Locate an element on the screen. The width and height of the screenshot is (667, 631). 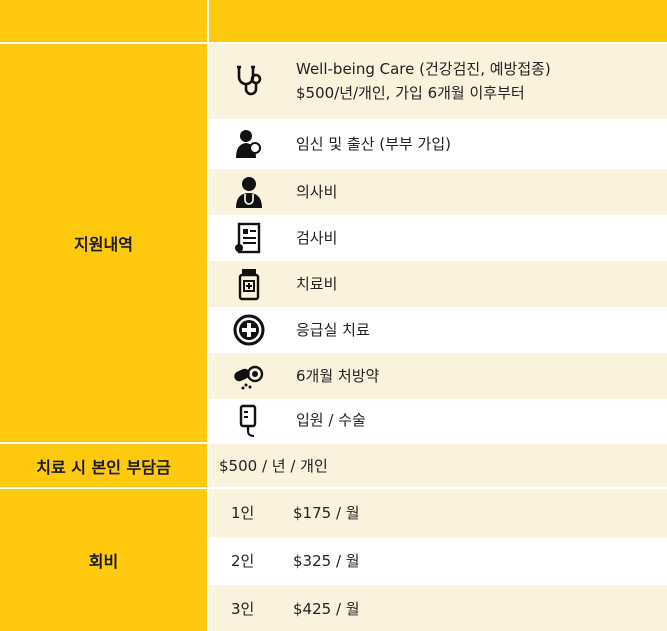
benefit-emergency-text: 응급실 치료 is located at coordinates (333, 330).